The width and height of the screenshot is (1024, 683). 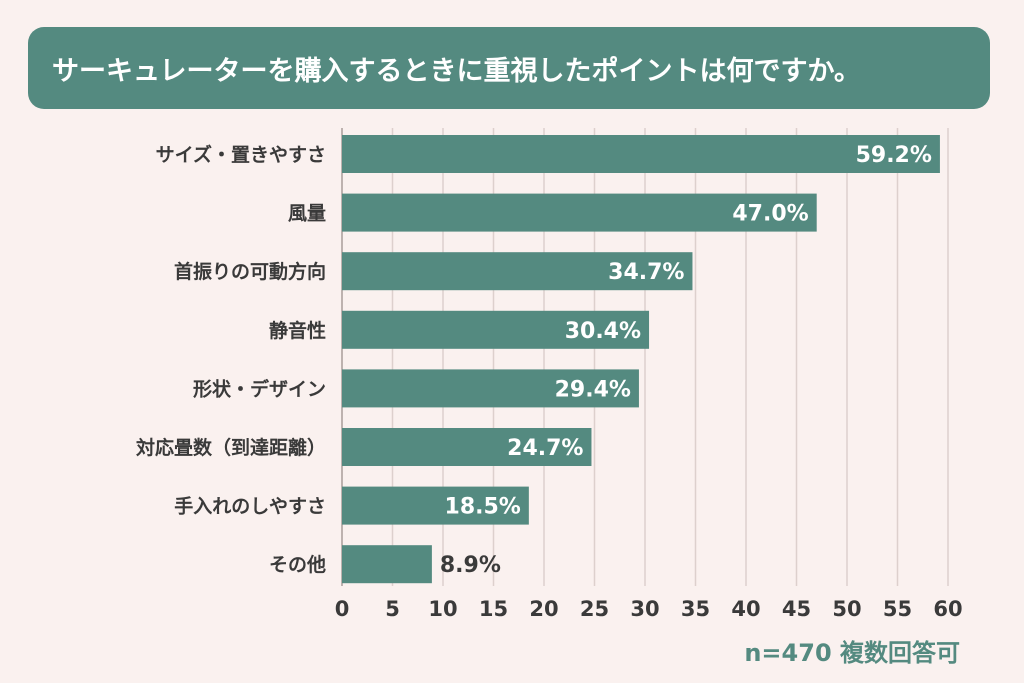 I want to click on category-label: 静音性, so click(x=297, y=330).